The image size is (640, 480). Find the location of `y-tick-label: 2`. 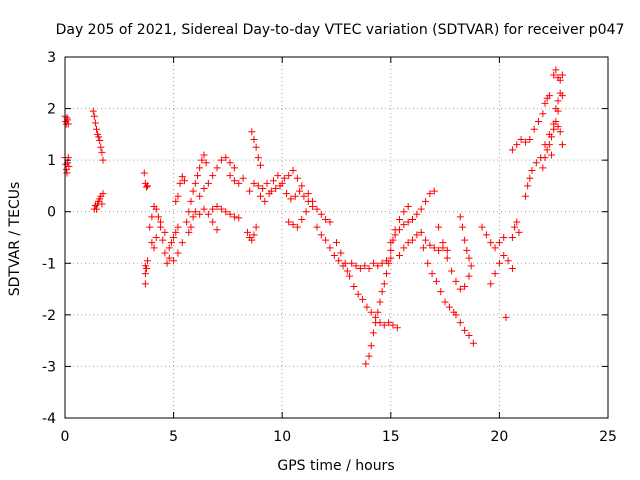

y-tick-label: 2 is located at coordinates (51, 110).